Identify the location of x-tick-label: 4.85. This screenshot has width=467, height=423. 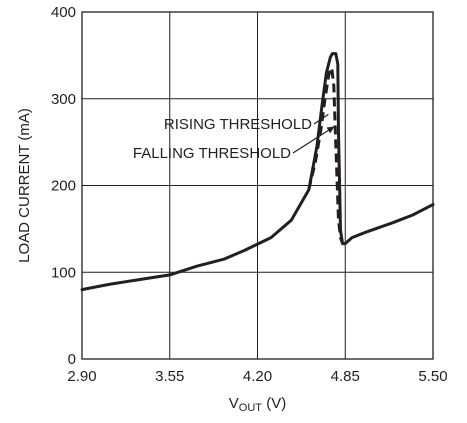
(345, 376).